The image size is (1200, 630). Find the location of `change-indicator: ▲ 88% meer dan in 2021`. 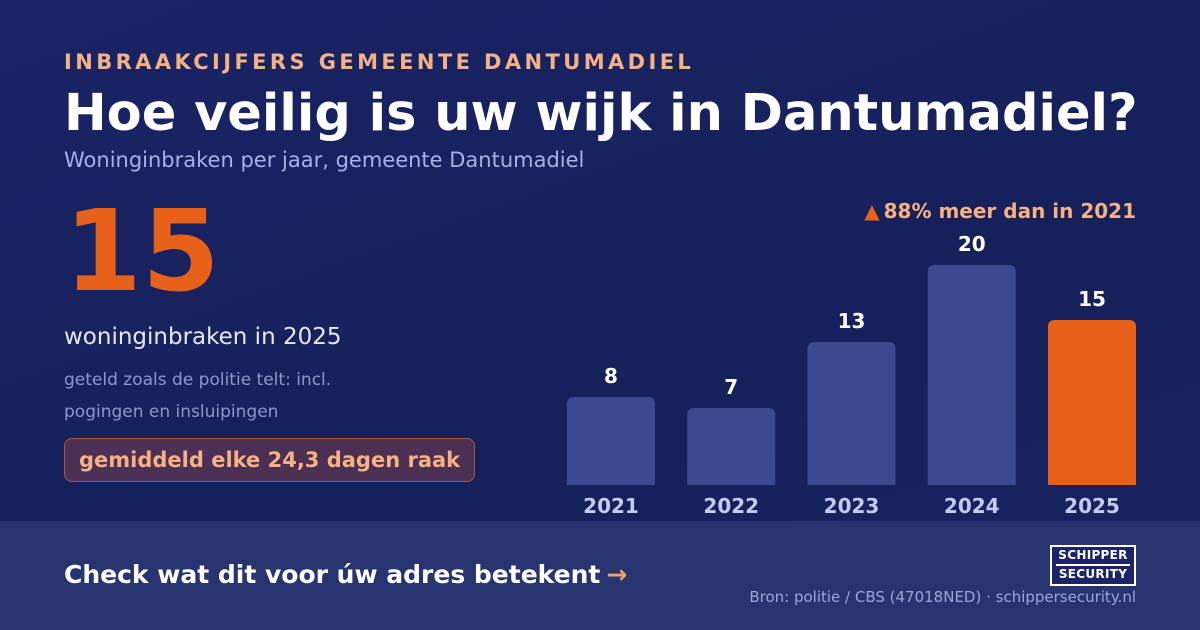

change-indicator: ▲ 88% meer dan in 2021 is located at coordinates (1000, 211).